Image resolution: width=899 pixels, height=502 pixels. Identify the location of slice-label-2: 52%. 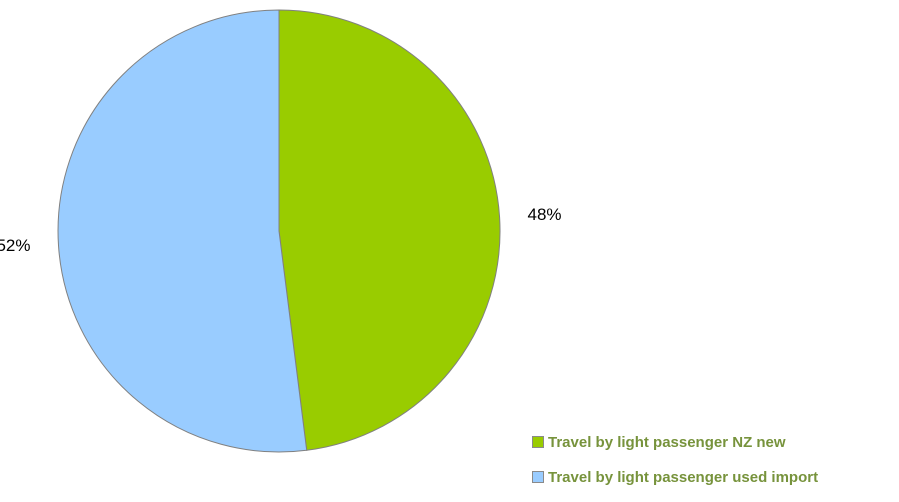
(15, 245).